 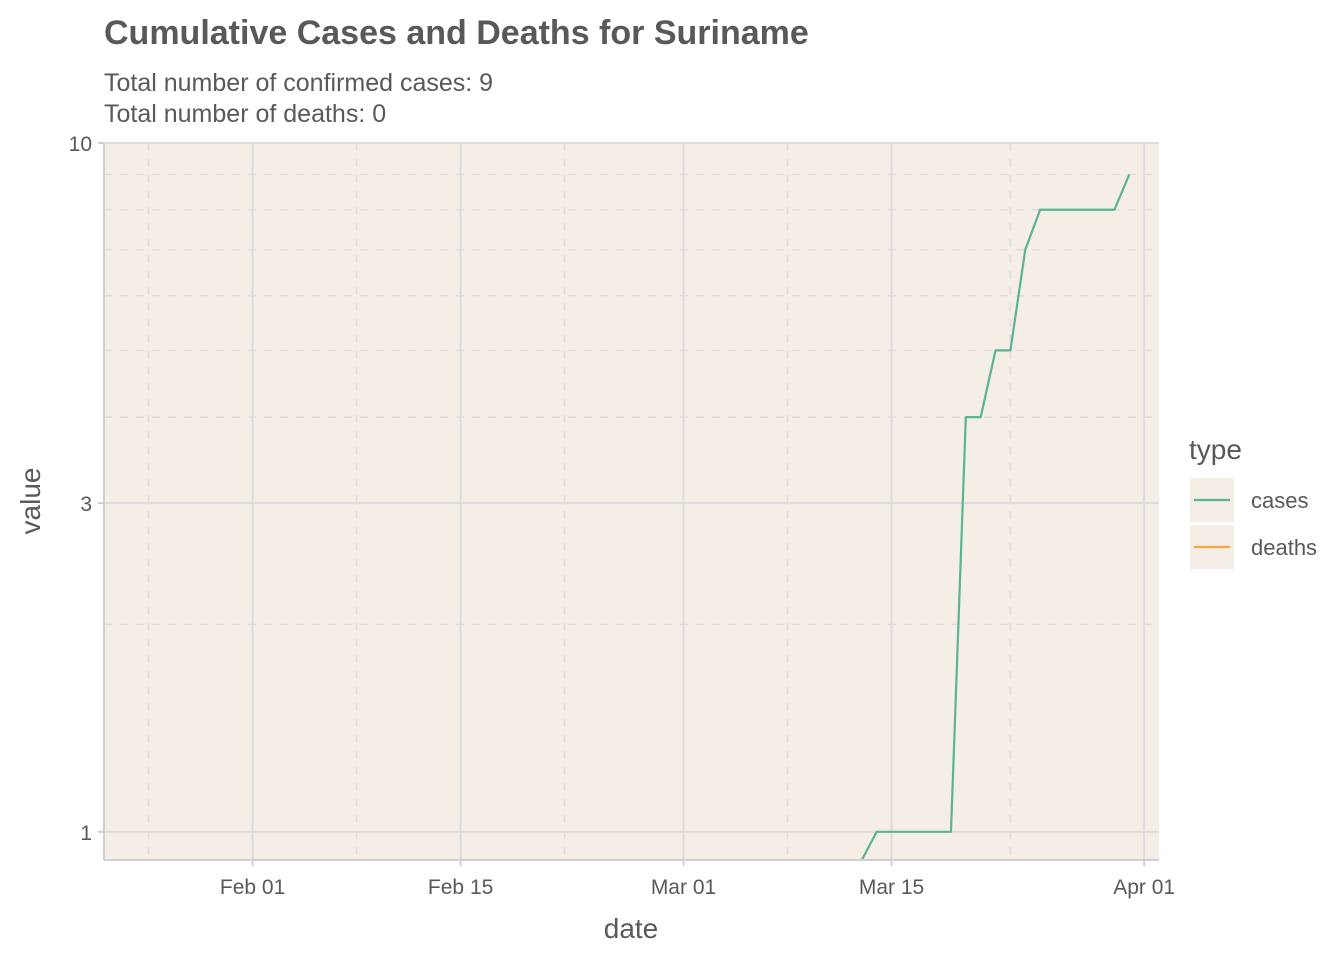 What do you see at coordinates (456, 33) in the screenshot?
I see `chart-title: Cumulative Cases and Deaths for Suriname` at bounding box center [456, 33].